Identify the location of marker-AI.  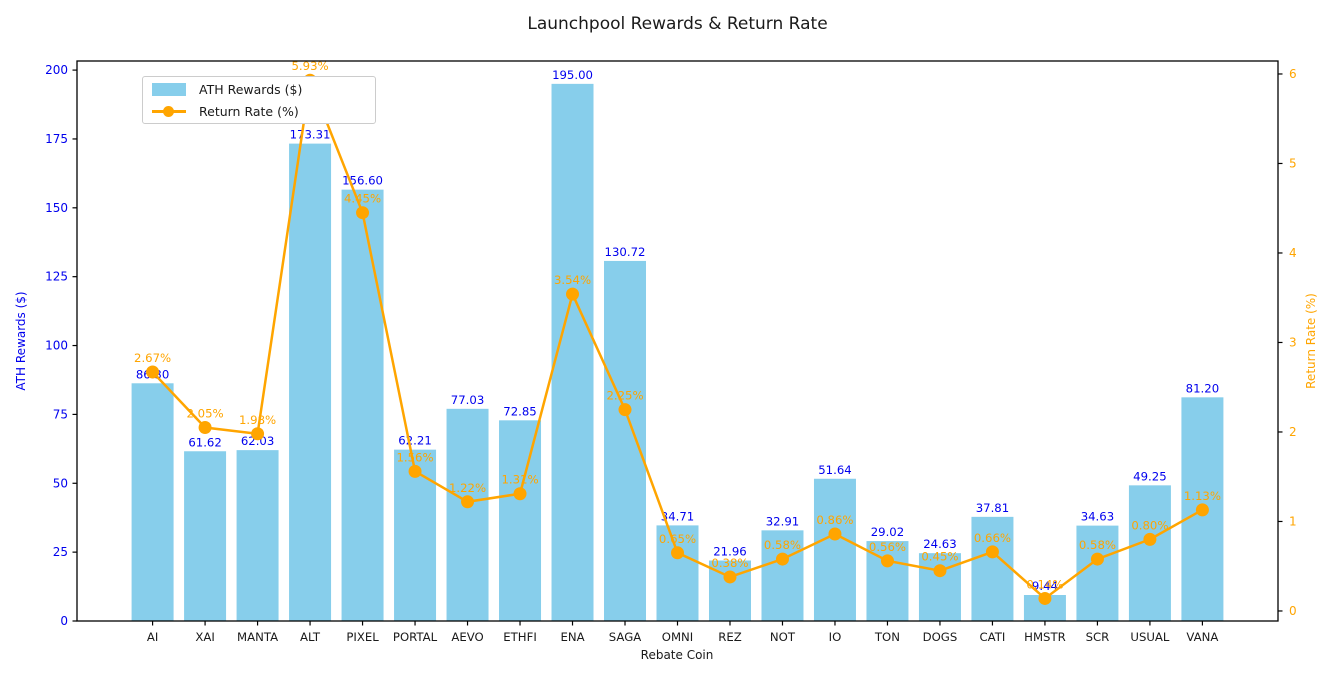
(153, 372).